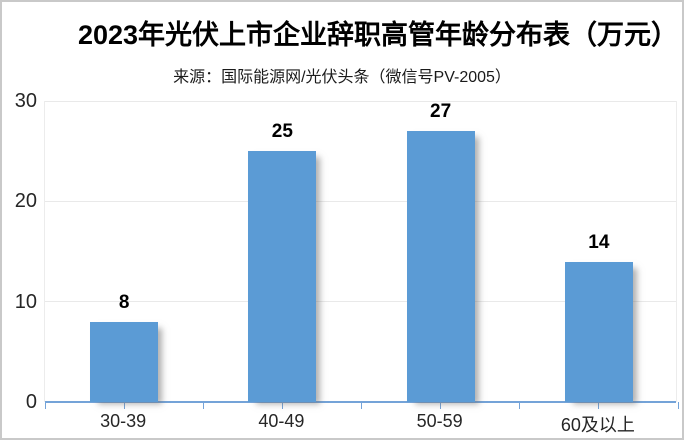 This screenshot has width=684, height=440. What do you see at coordinates (25, 101) in the screenshot?
I see `y-axis-label-30: 30` at bounding box center [25, 101].